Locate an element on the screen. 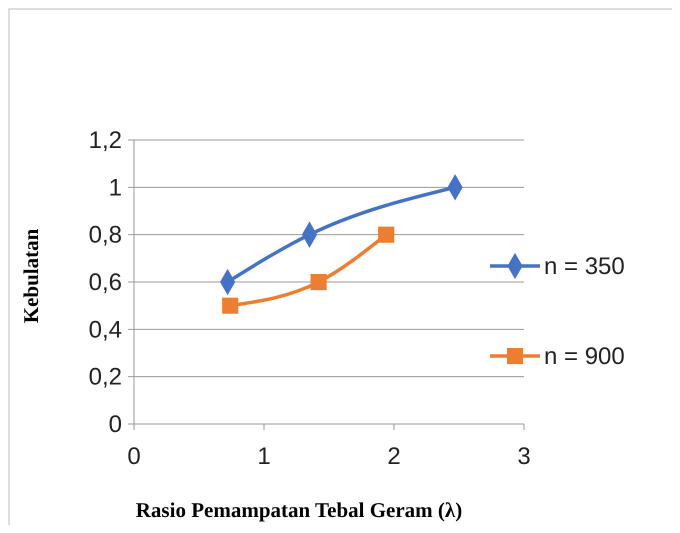 Image resolution: width=680 pixels, height=533 pixels. y-axis-title: Kebulatan is located at coordinates (31, 276).